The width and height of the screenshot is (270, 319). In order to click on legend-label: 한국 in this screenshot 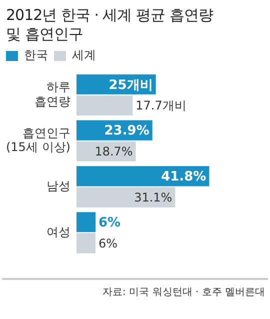, I will do `click(36, 55)`.